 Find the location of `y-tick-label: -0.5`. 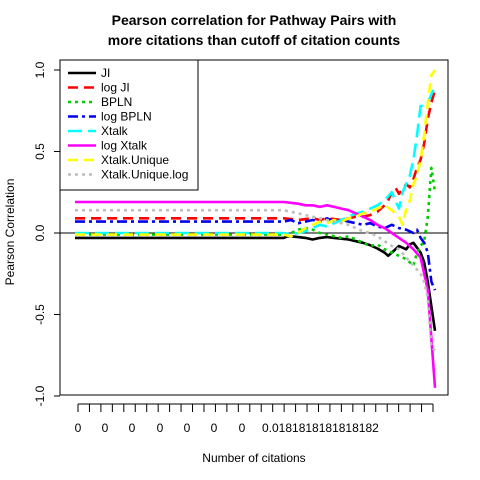

y-tick-label: -0.5 is located at coordinates (40, 314).